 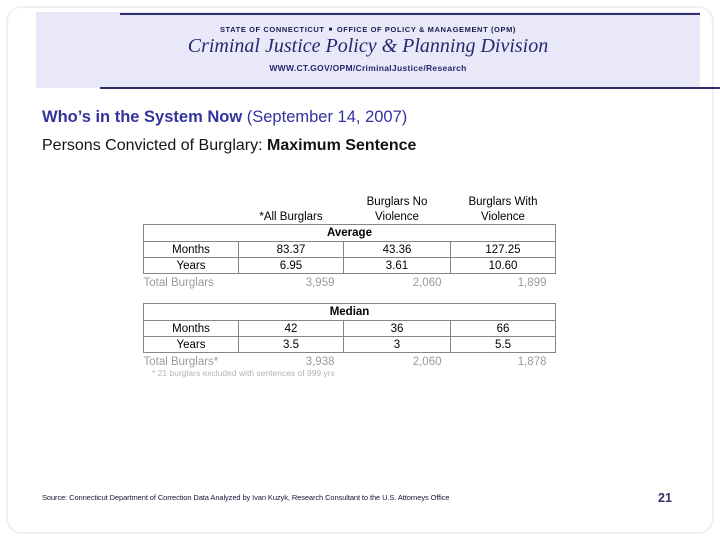 I want to click on table-row-average-months: Months 83.37 43.36 127.25, so click(x=349, y=249).